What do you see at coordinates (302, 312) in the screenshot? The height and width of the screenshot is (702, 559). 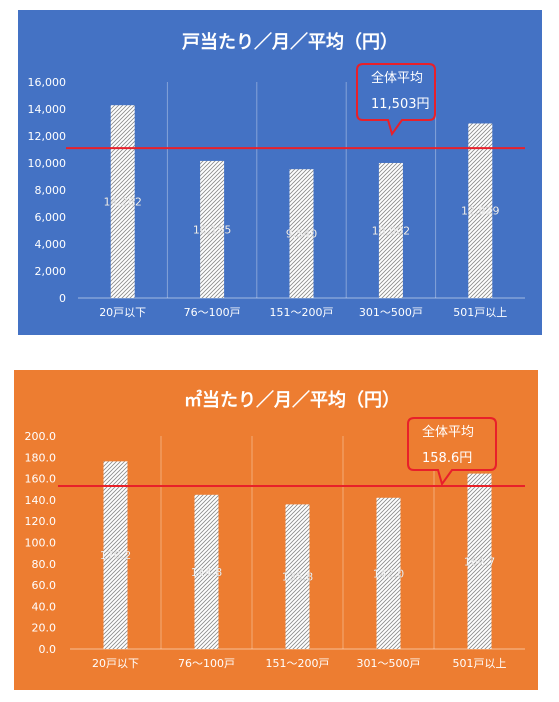 I see `unit-x-tick-label: 151～200戸` at bounding box center [302, 312].